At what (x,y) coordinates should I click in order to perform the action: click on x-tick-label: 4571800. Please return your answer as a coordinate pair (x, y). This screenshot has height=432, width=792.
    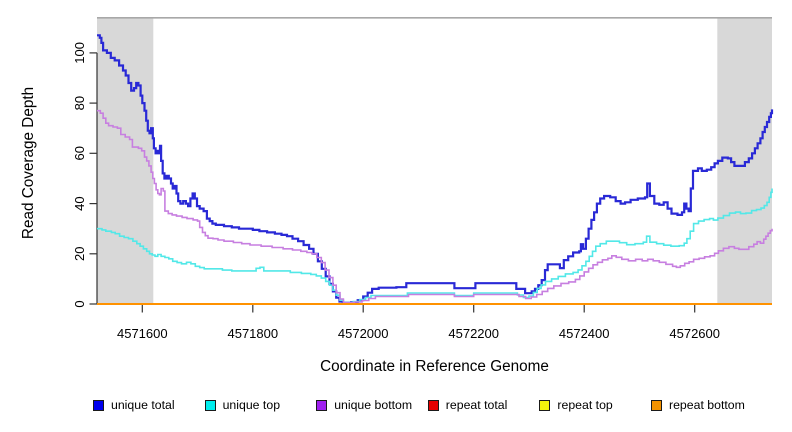
    Looking at the image, I should click on (252, 333).